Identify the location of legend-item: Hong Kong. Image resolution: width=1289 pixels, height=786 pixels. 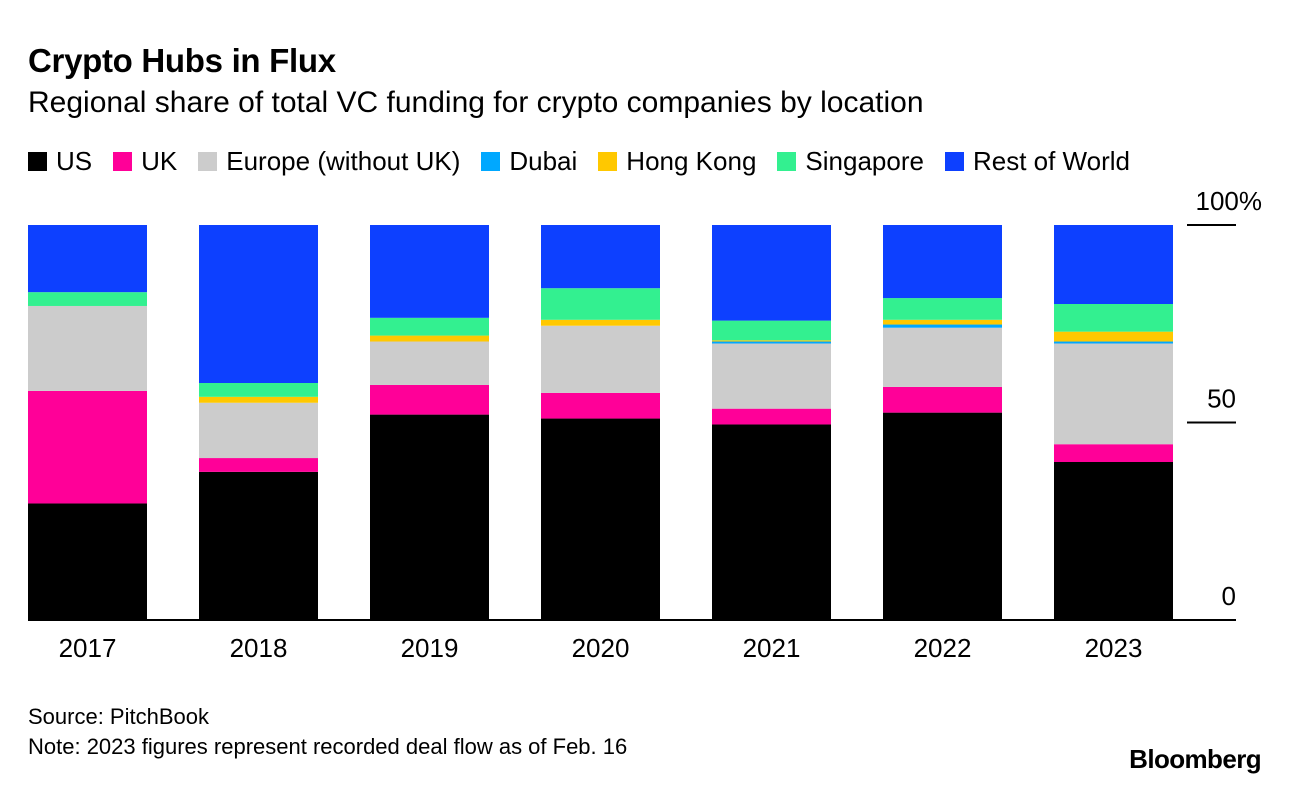
(677, 161).